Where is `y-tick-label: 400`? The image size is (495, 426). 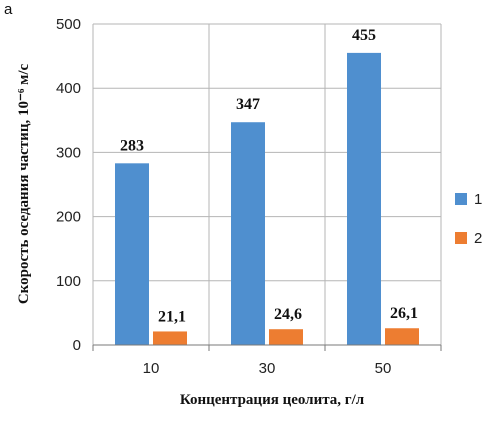
y-tick-label: 400 is located at coordinates (68, 88).